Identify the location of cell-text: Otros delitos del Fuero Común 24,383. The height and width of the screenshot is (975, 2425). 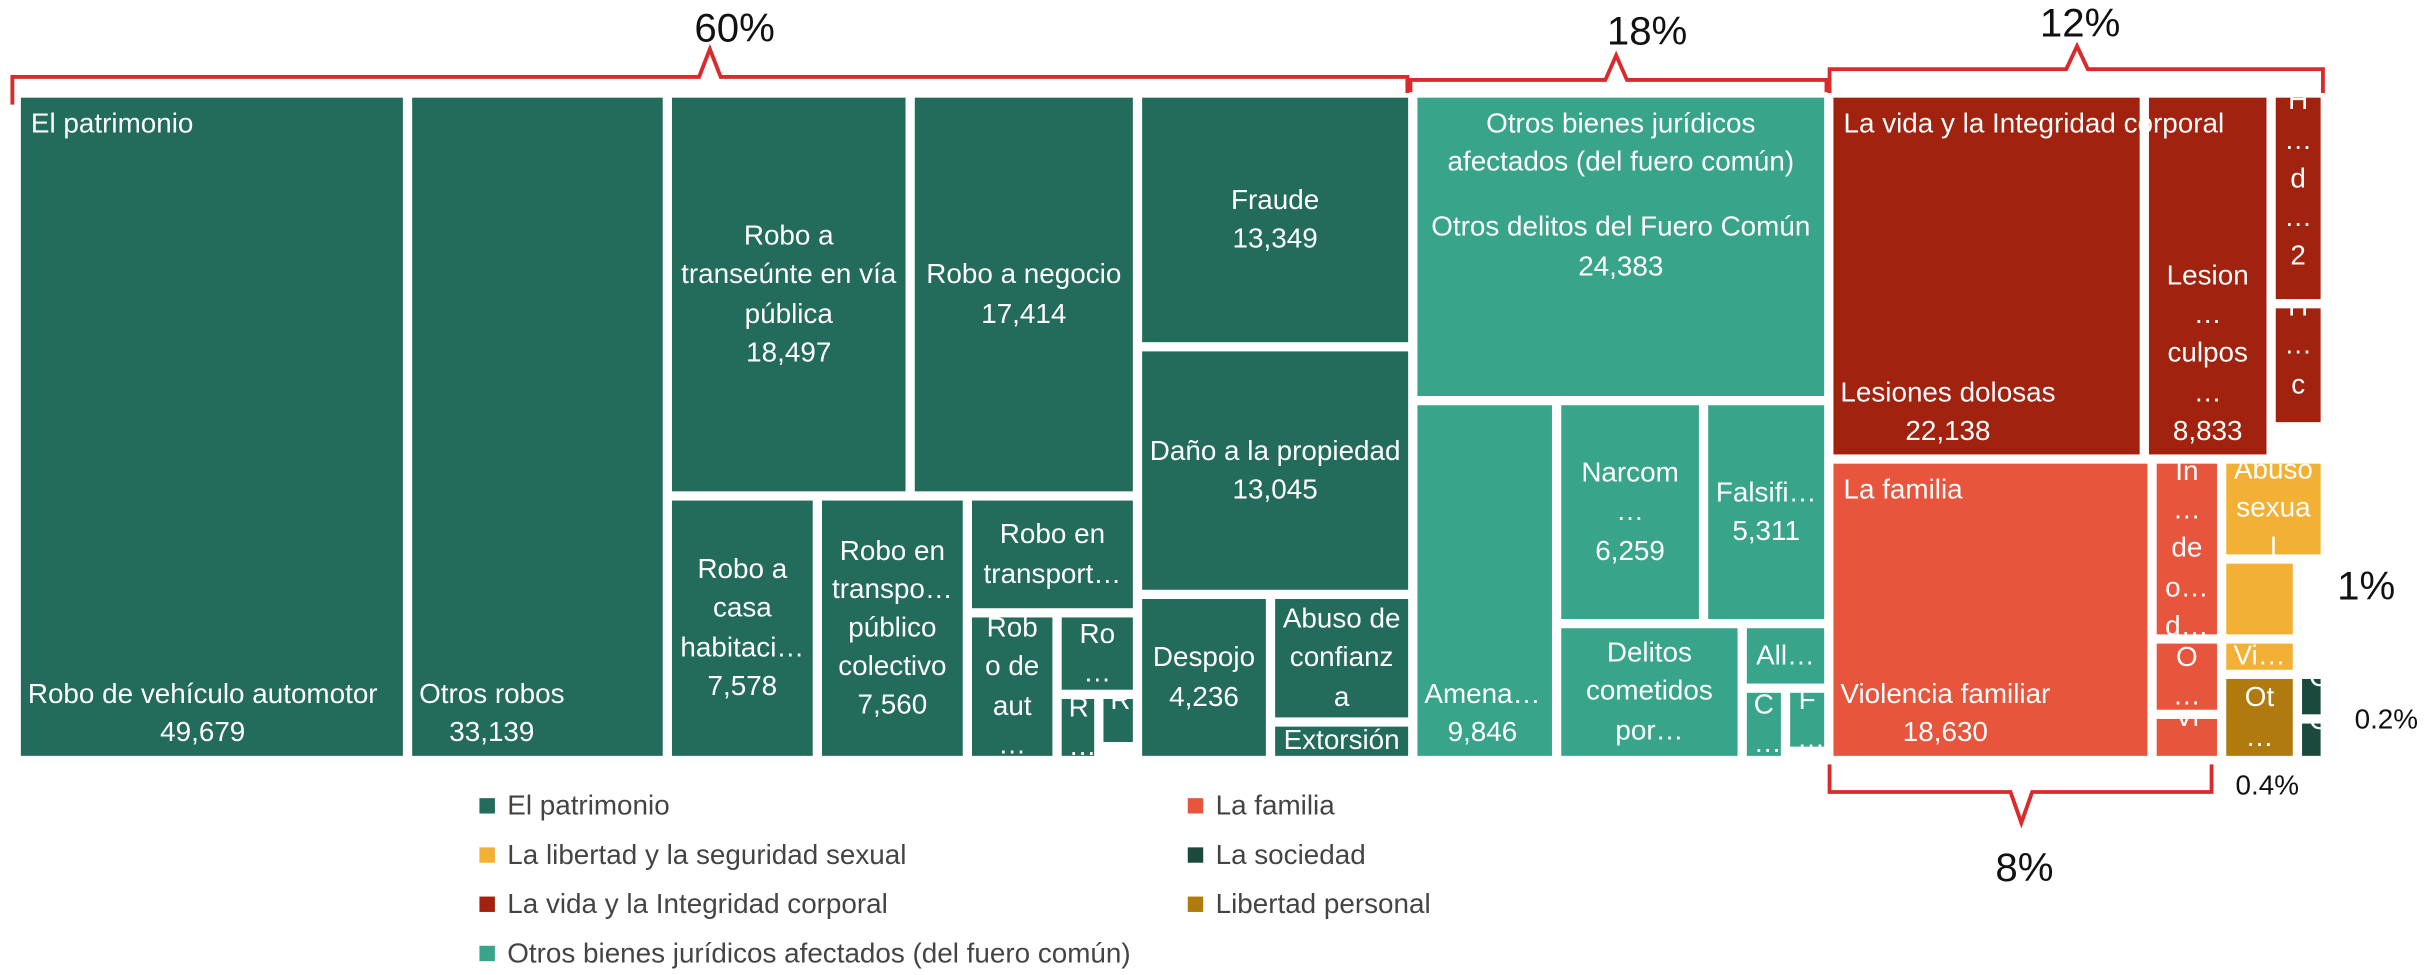
(1620, 246).